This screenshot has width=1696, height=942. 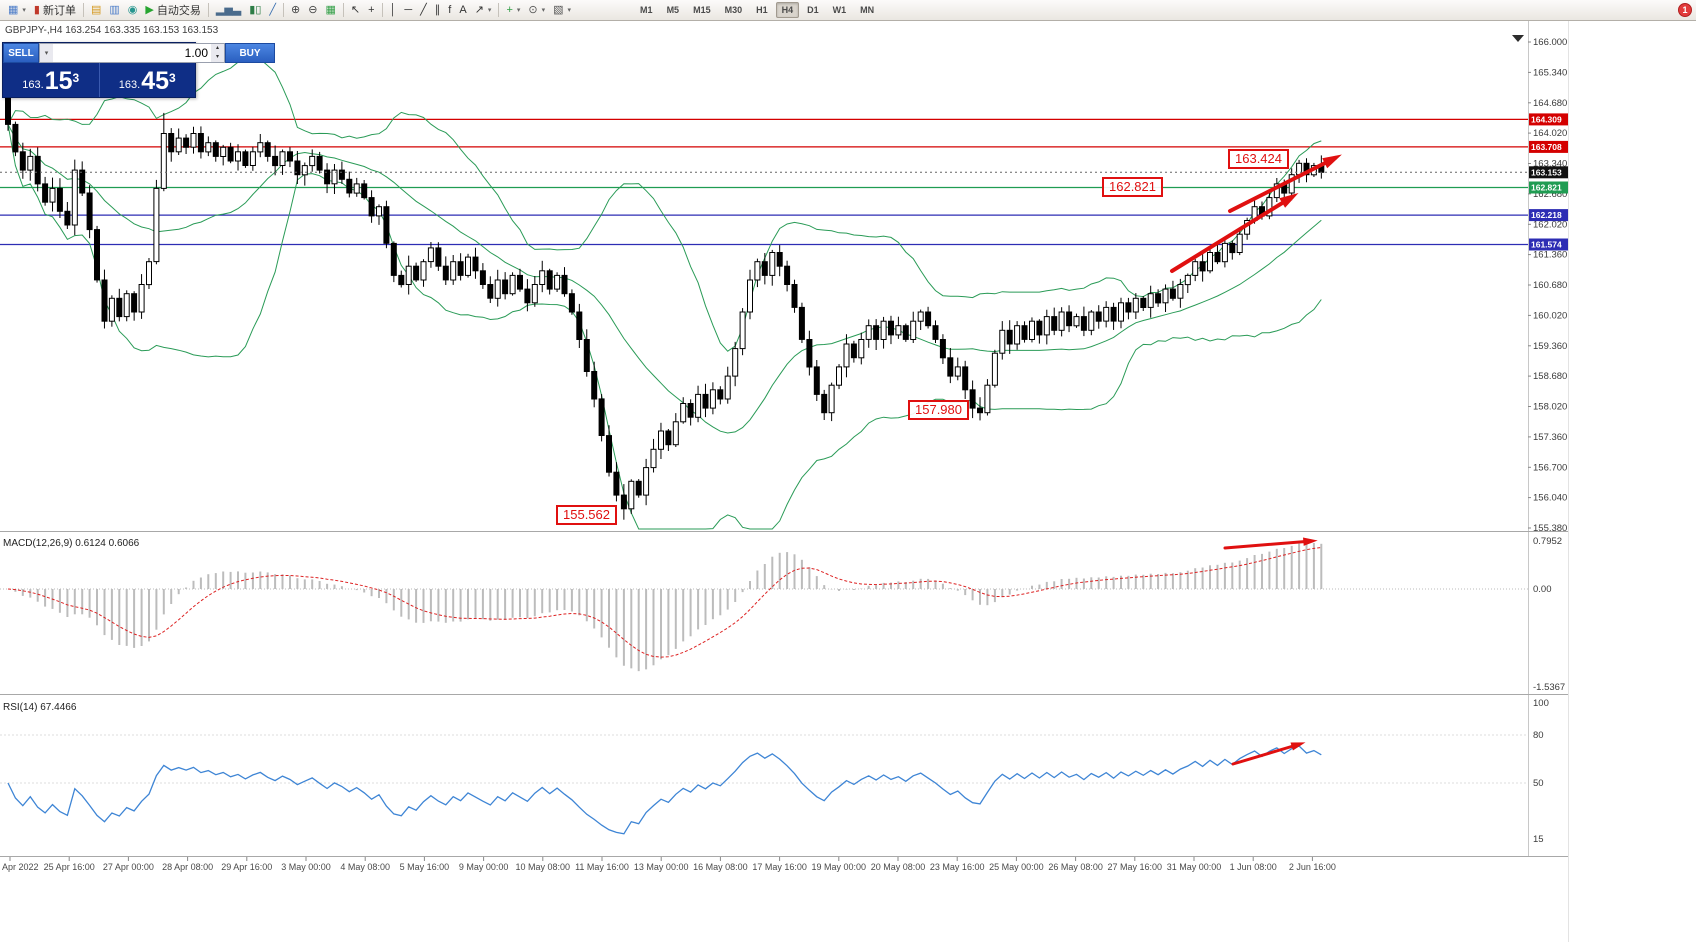 What do you see at coordinates (867, 10) in the screenshot?
I see `timeframe-mn: MN` at bounding box center [867, 10].